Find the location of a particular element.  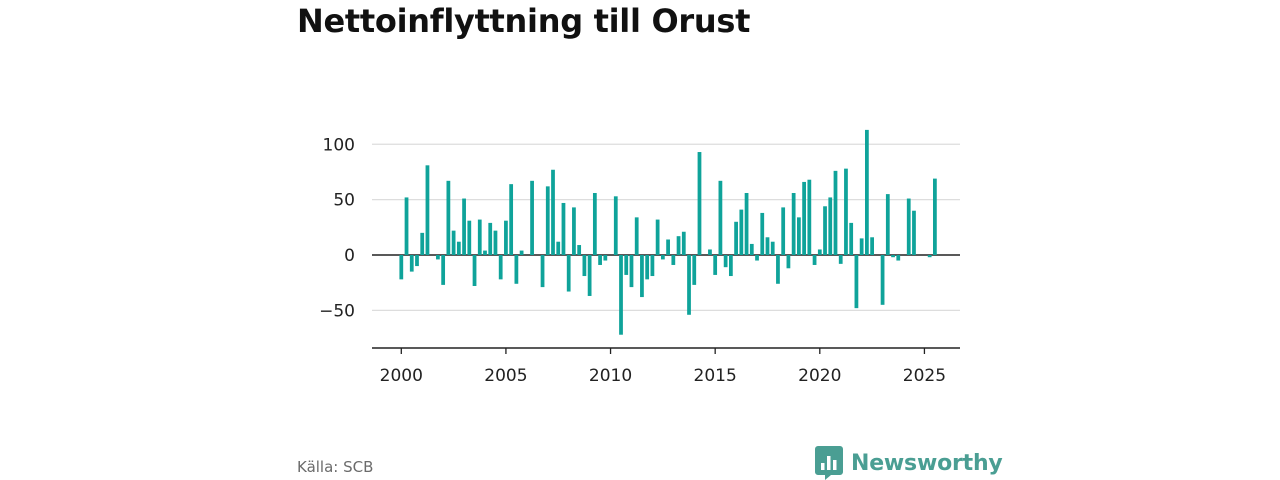

x-tick-label: 2015 is located at coordinates (715, 376).